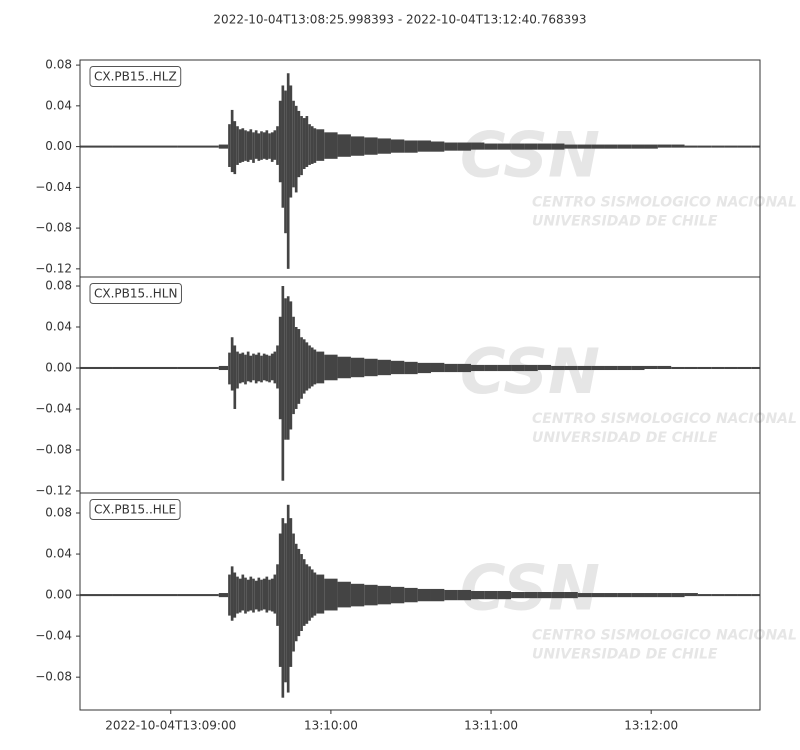  I want to click on x-tick-label: 13:11:00, so click(491, 726).